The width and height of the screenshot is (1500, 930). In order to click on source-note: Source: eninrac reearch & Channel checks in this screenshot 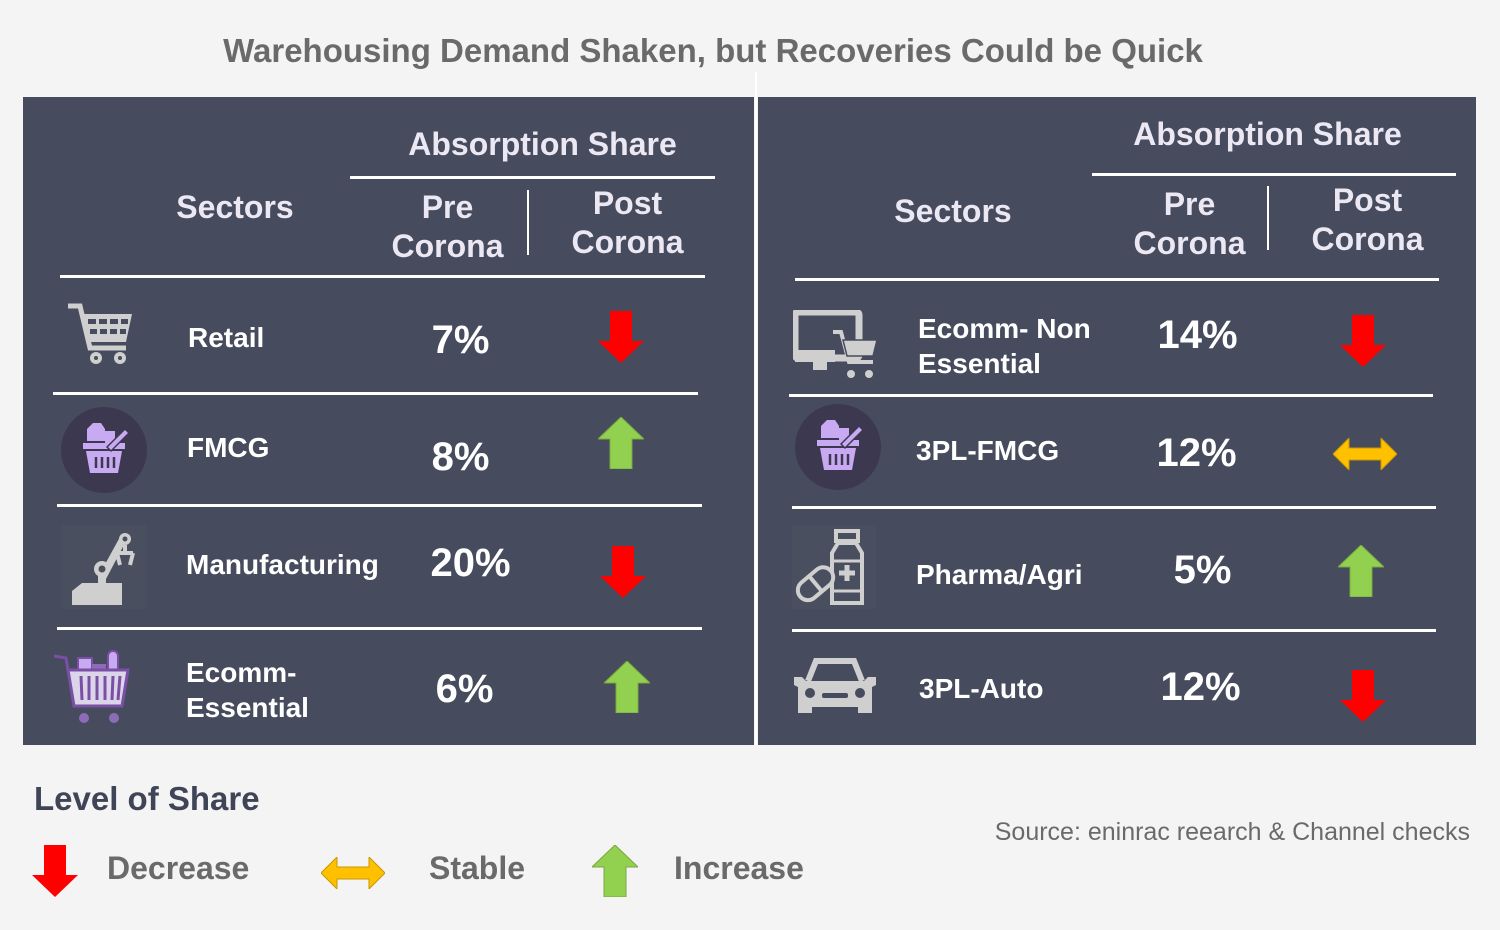, I will do `click(1232, 832)`.